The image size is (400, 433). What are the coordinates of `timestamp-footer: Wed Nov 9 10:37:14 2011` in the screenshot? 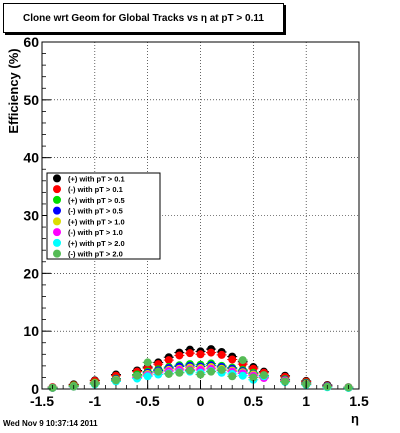 It's located at (50, 423).